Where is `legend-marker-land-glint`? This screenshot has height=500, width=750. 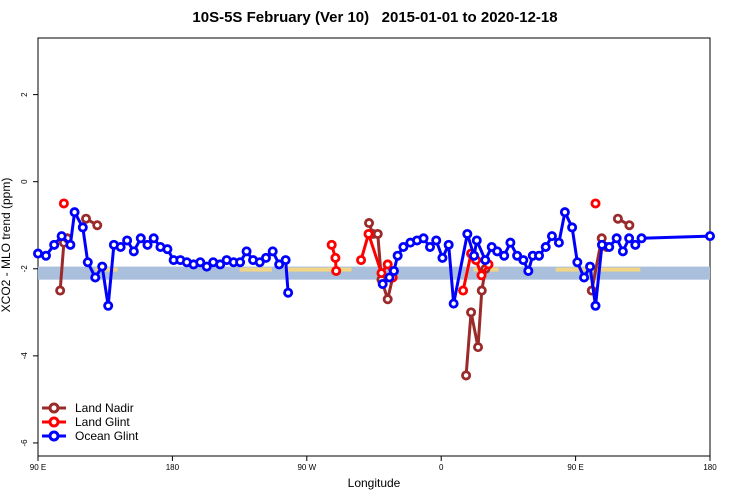
legend-marker-land-glint is located at coordinates (54, 422).